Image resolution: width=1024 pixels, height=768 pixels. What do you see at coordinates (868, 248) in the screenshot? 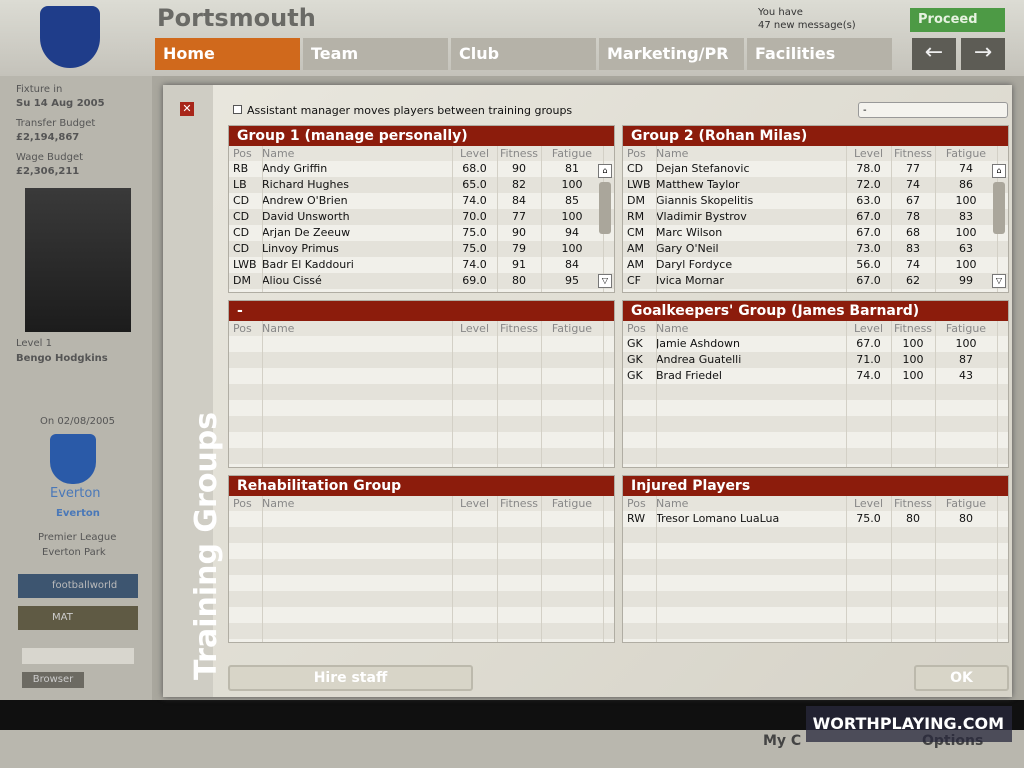
I see `cell: 73.0` at bounding box center [868, 248].